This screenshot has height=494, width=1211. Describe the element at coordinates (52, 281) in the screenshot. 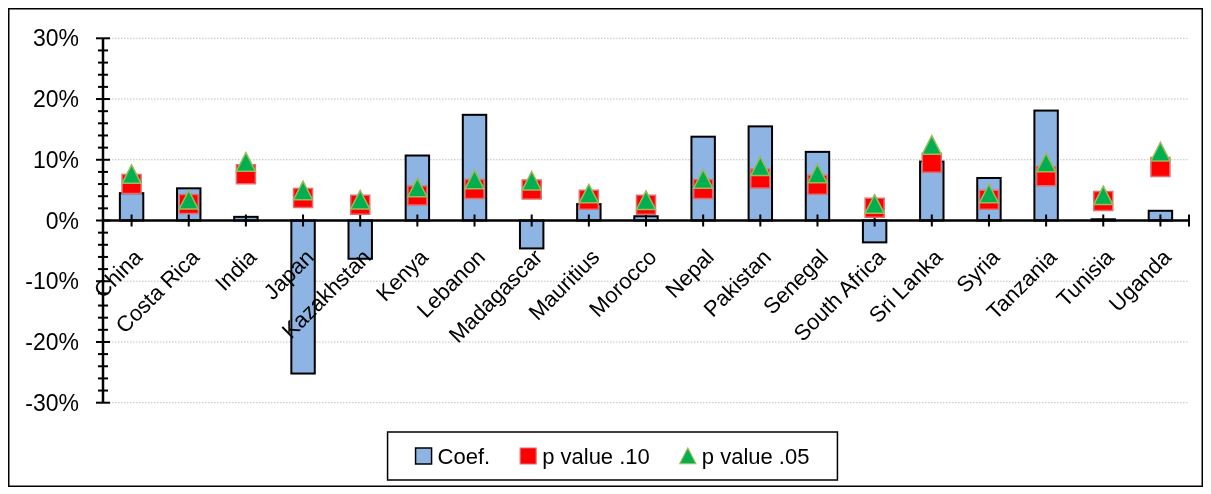

I see `y-tick-label: -10%` at that location.